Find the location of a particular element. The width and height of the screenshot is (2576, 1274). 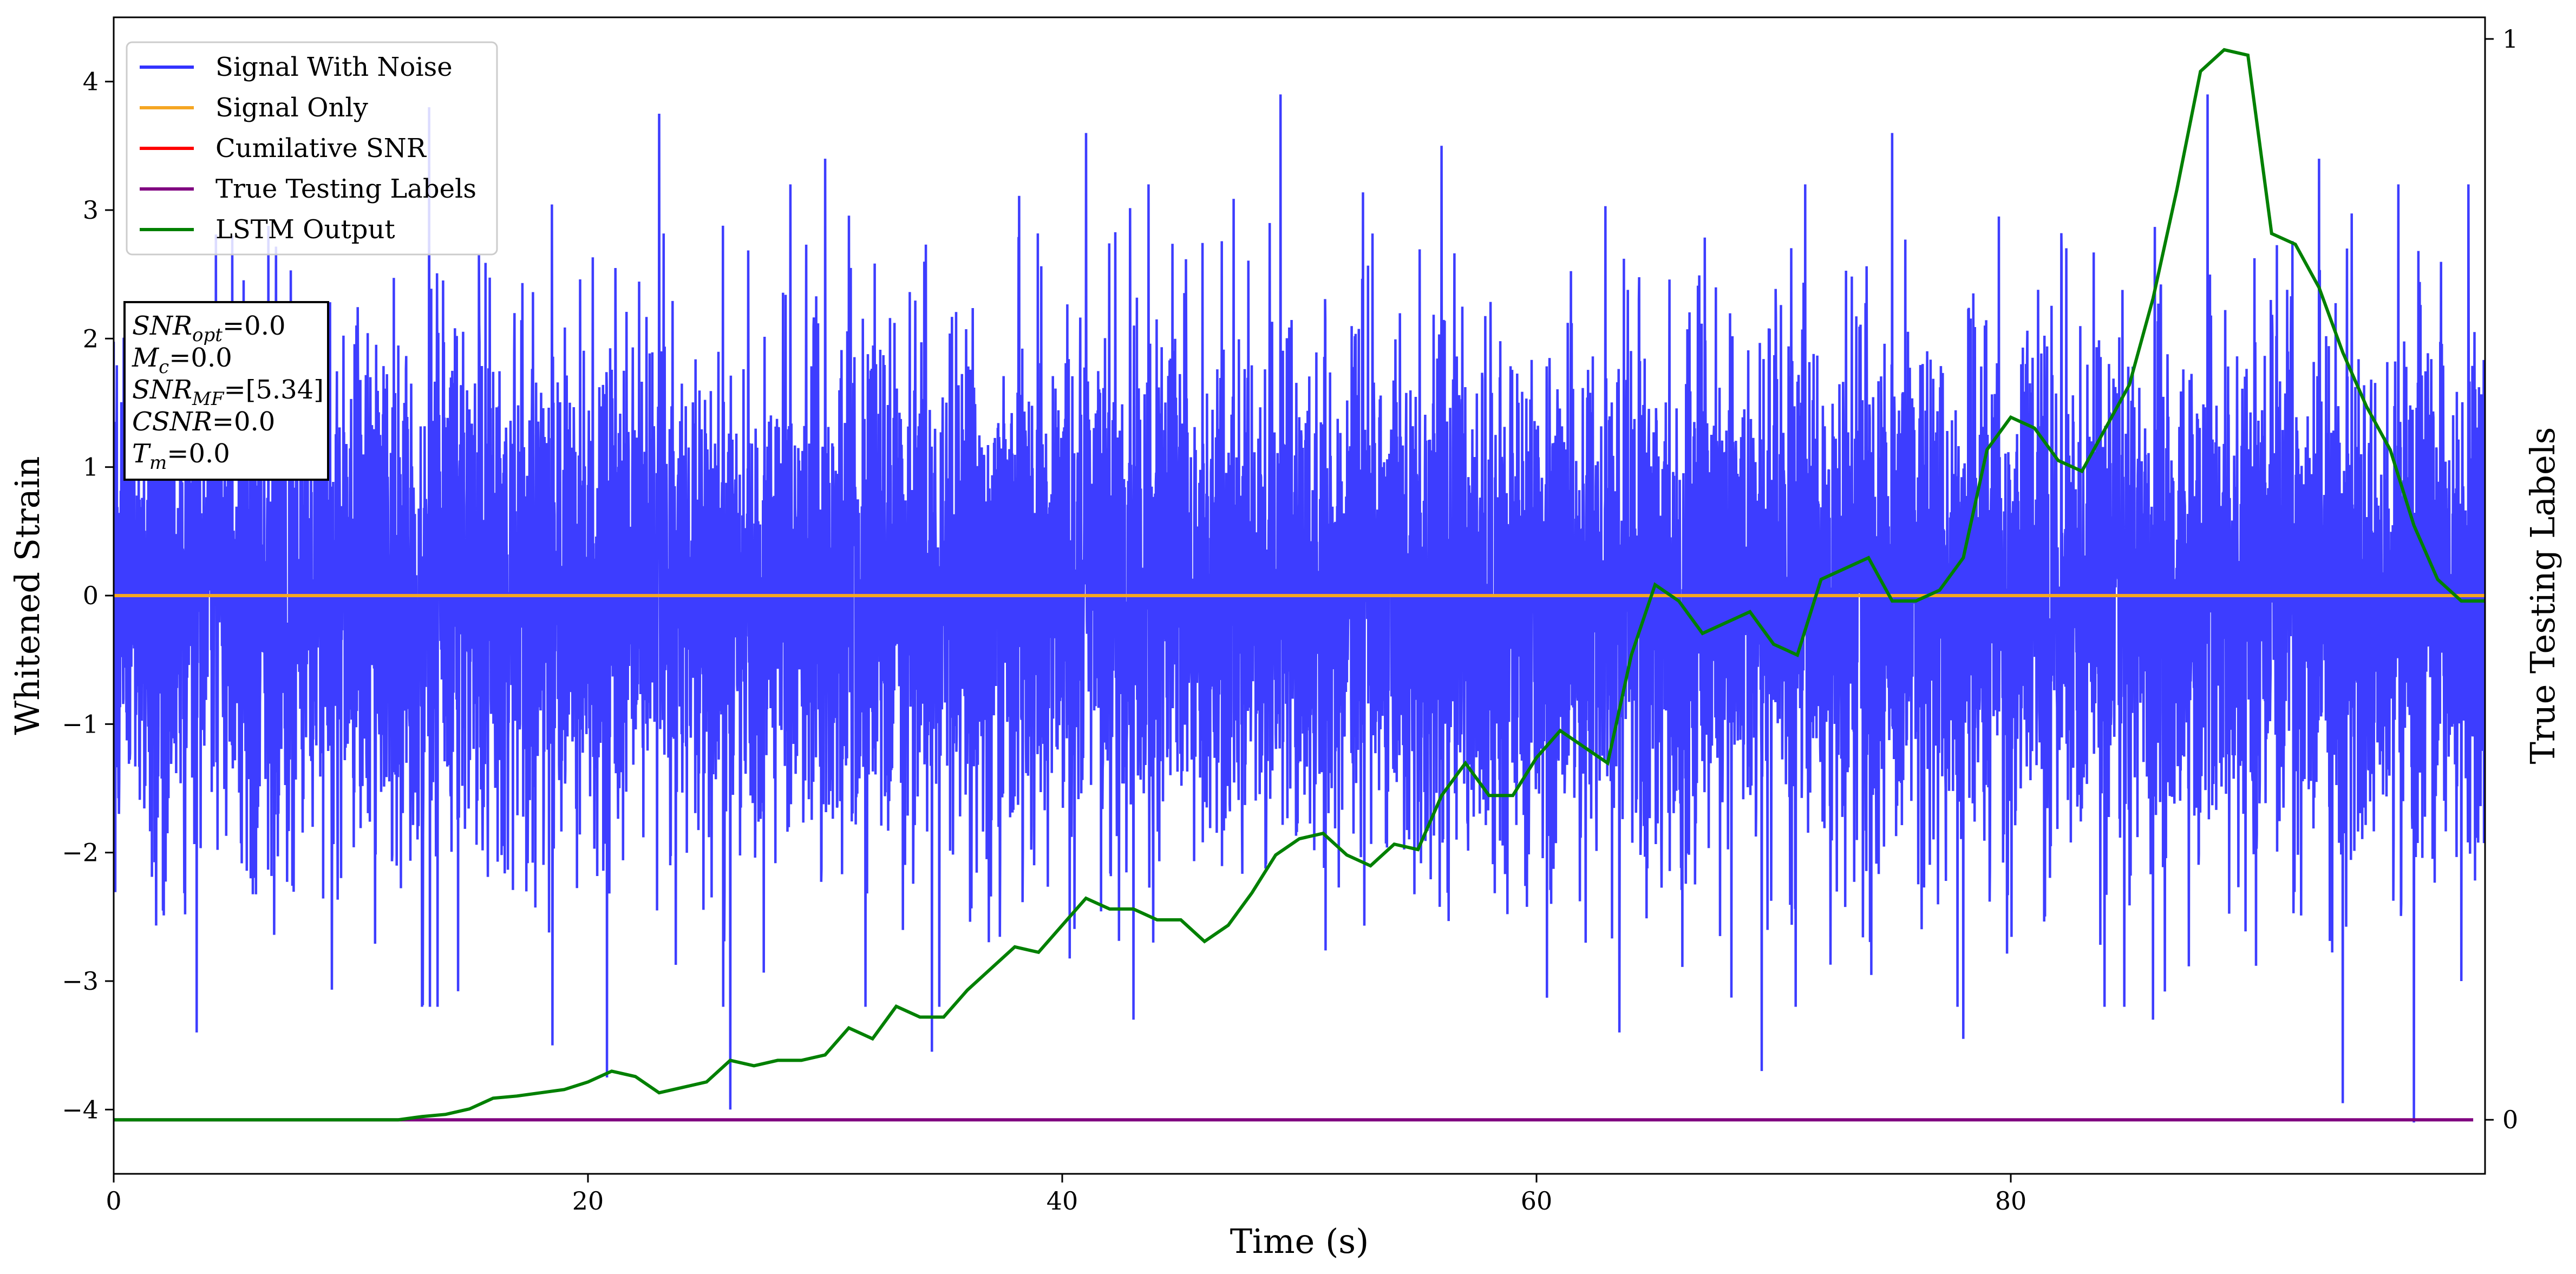

x-axis-label: Time (s) is located at coordinates (1300, 1241).